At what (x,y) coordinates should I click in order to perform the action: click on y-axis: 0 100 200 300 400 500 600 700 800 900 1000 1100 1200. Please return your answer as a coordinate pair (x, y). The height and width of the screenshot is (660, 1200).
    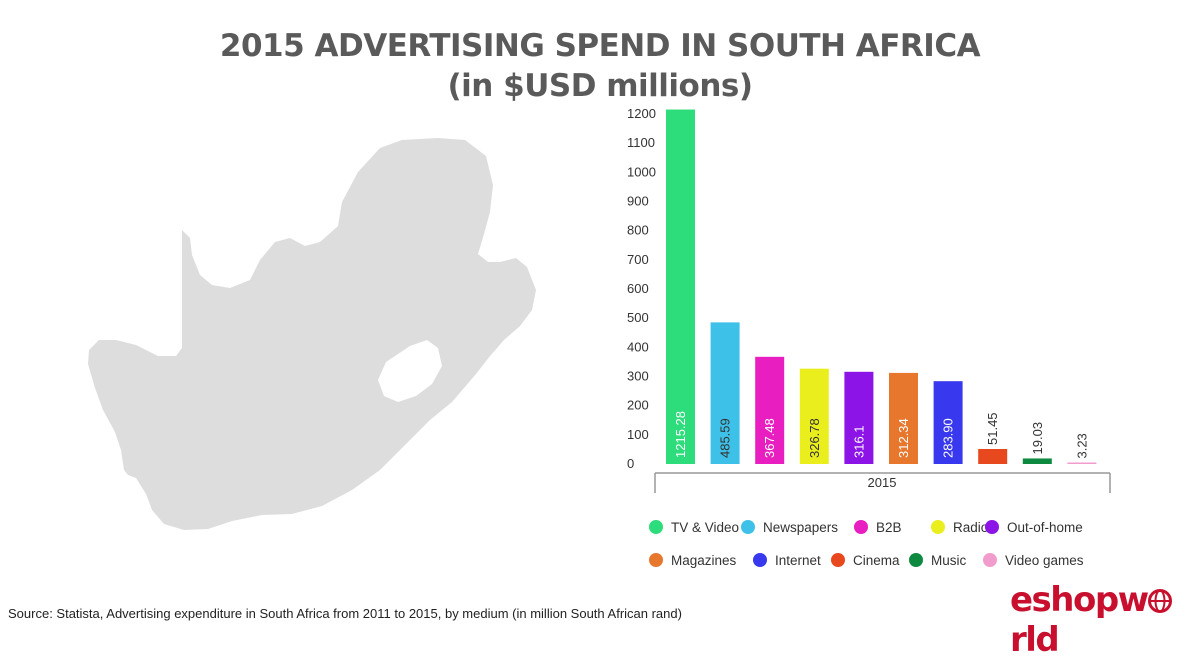
    Looking at the image, I should click on (641, 288).